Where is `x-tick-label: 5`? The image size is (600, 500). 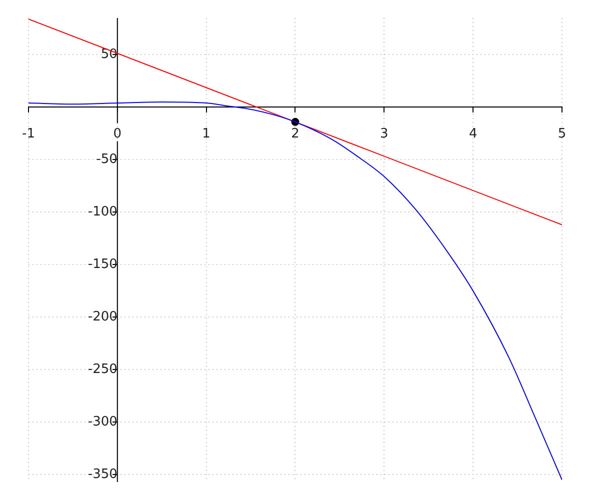
x-tick-label: 5 is located at coordinates (562, 134).